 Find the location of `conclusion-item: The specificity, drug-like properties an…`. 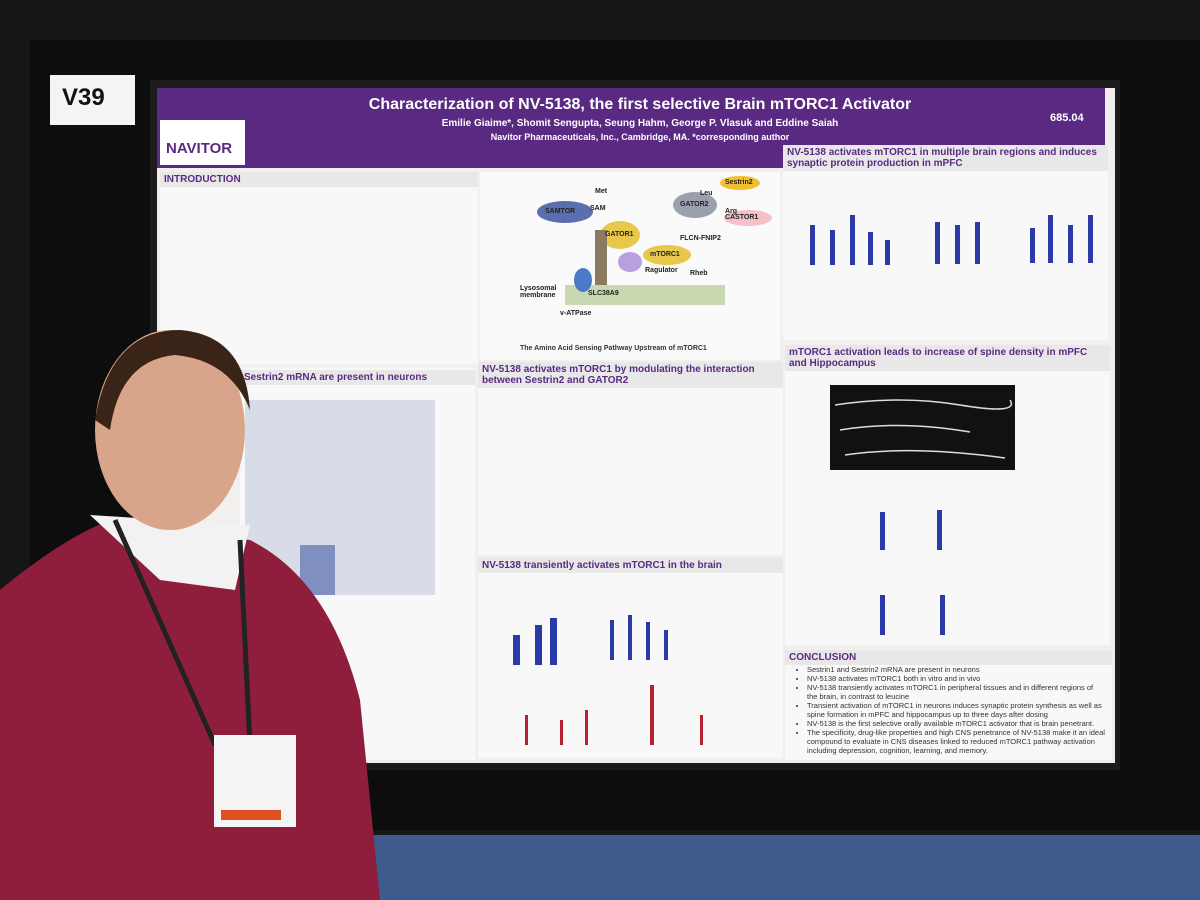

conclusion-item: The specificity, drug-like properties an… is located at coordinates (956, 741).